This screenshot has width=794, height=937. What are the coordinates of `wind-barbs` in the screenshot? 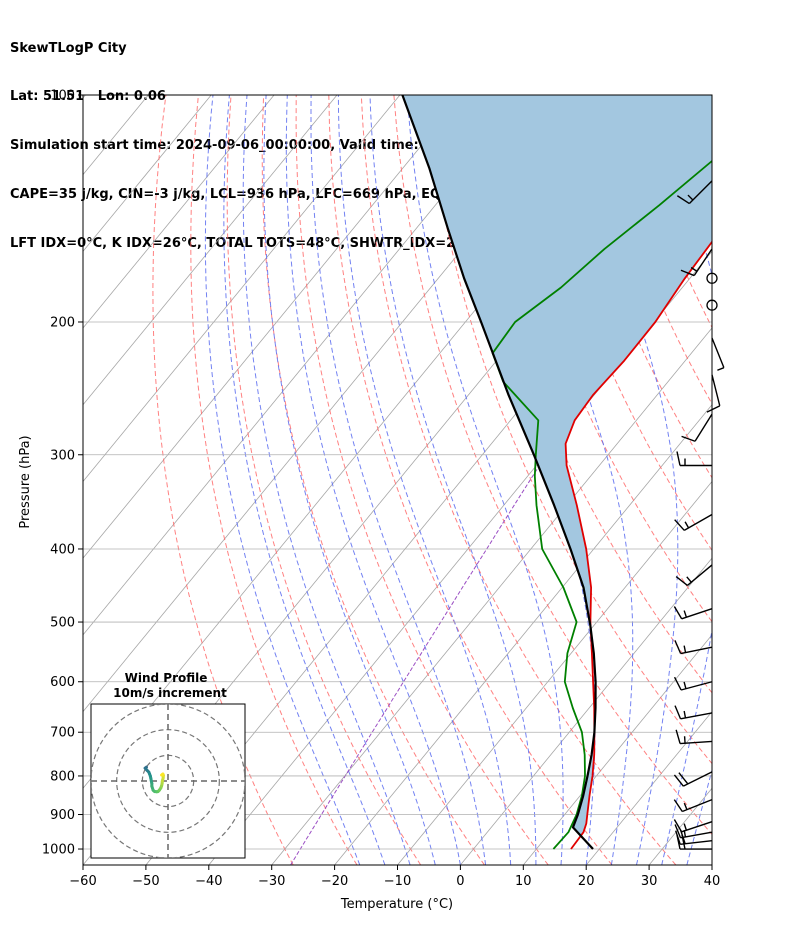 It's located at (699, 515).